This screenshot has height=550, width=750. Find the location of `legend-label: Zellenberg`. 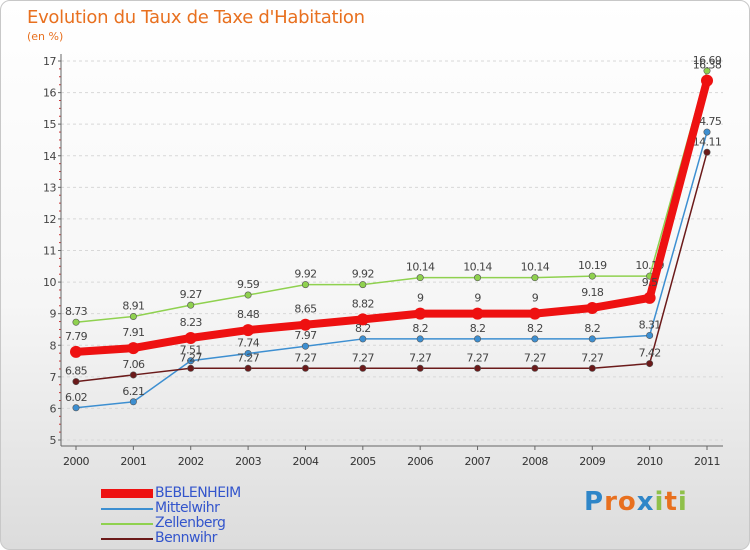

legend-label: Zellenberg is located at coordinates (190, 523).